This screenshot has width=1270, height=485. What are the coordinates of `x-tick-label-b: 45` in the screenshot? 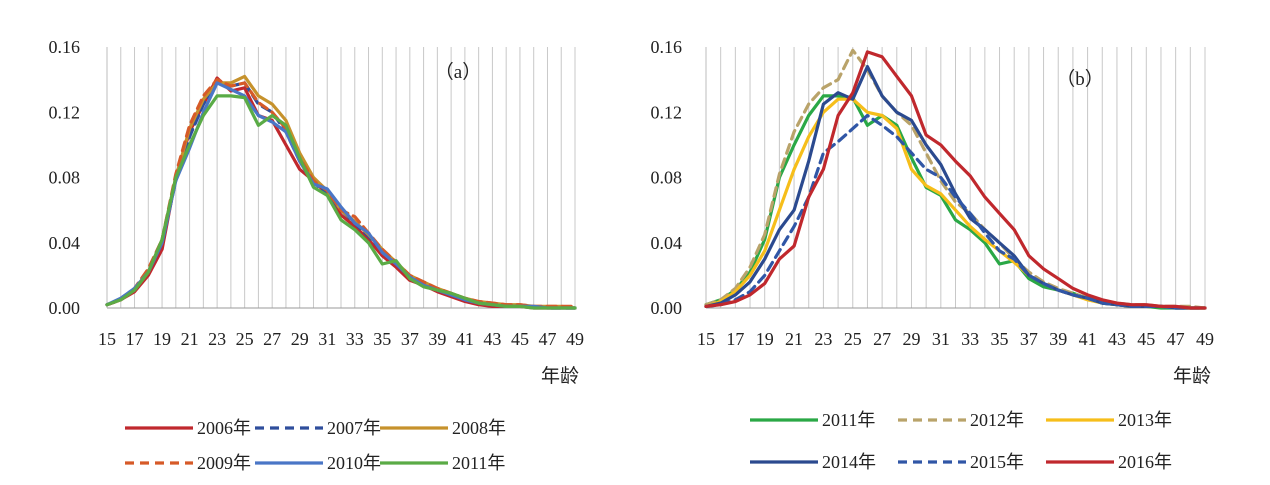 It's located at (1146, 339).